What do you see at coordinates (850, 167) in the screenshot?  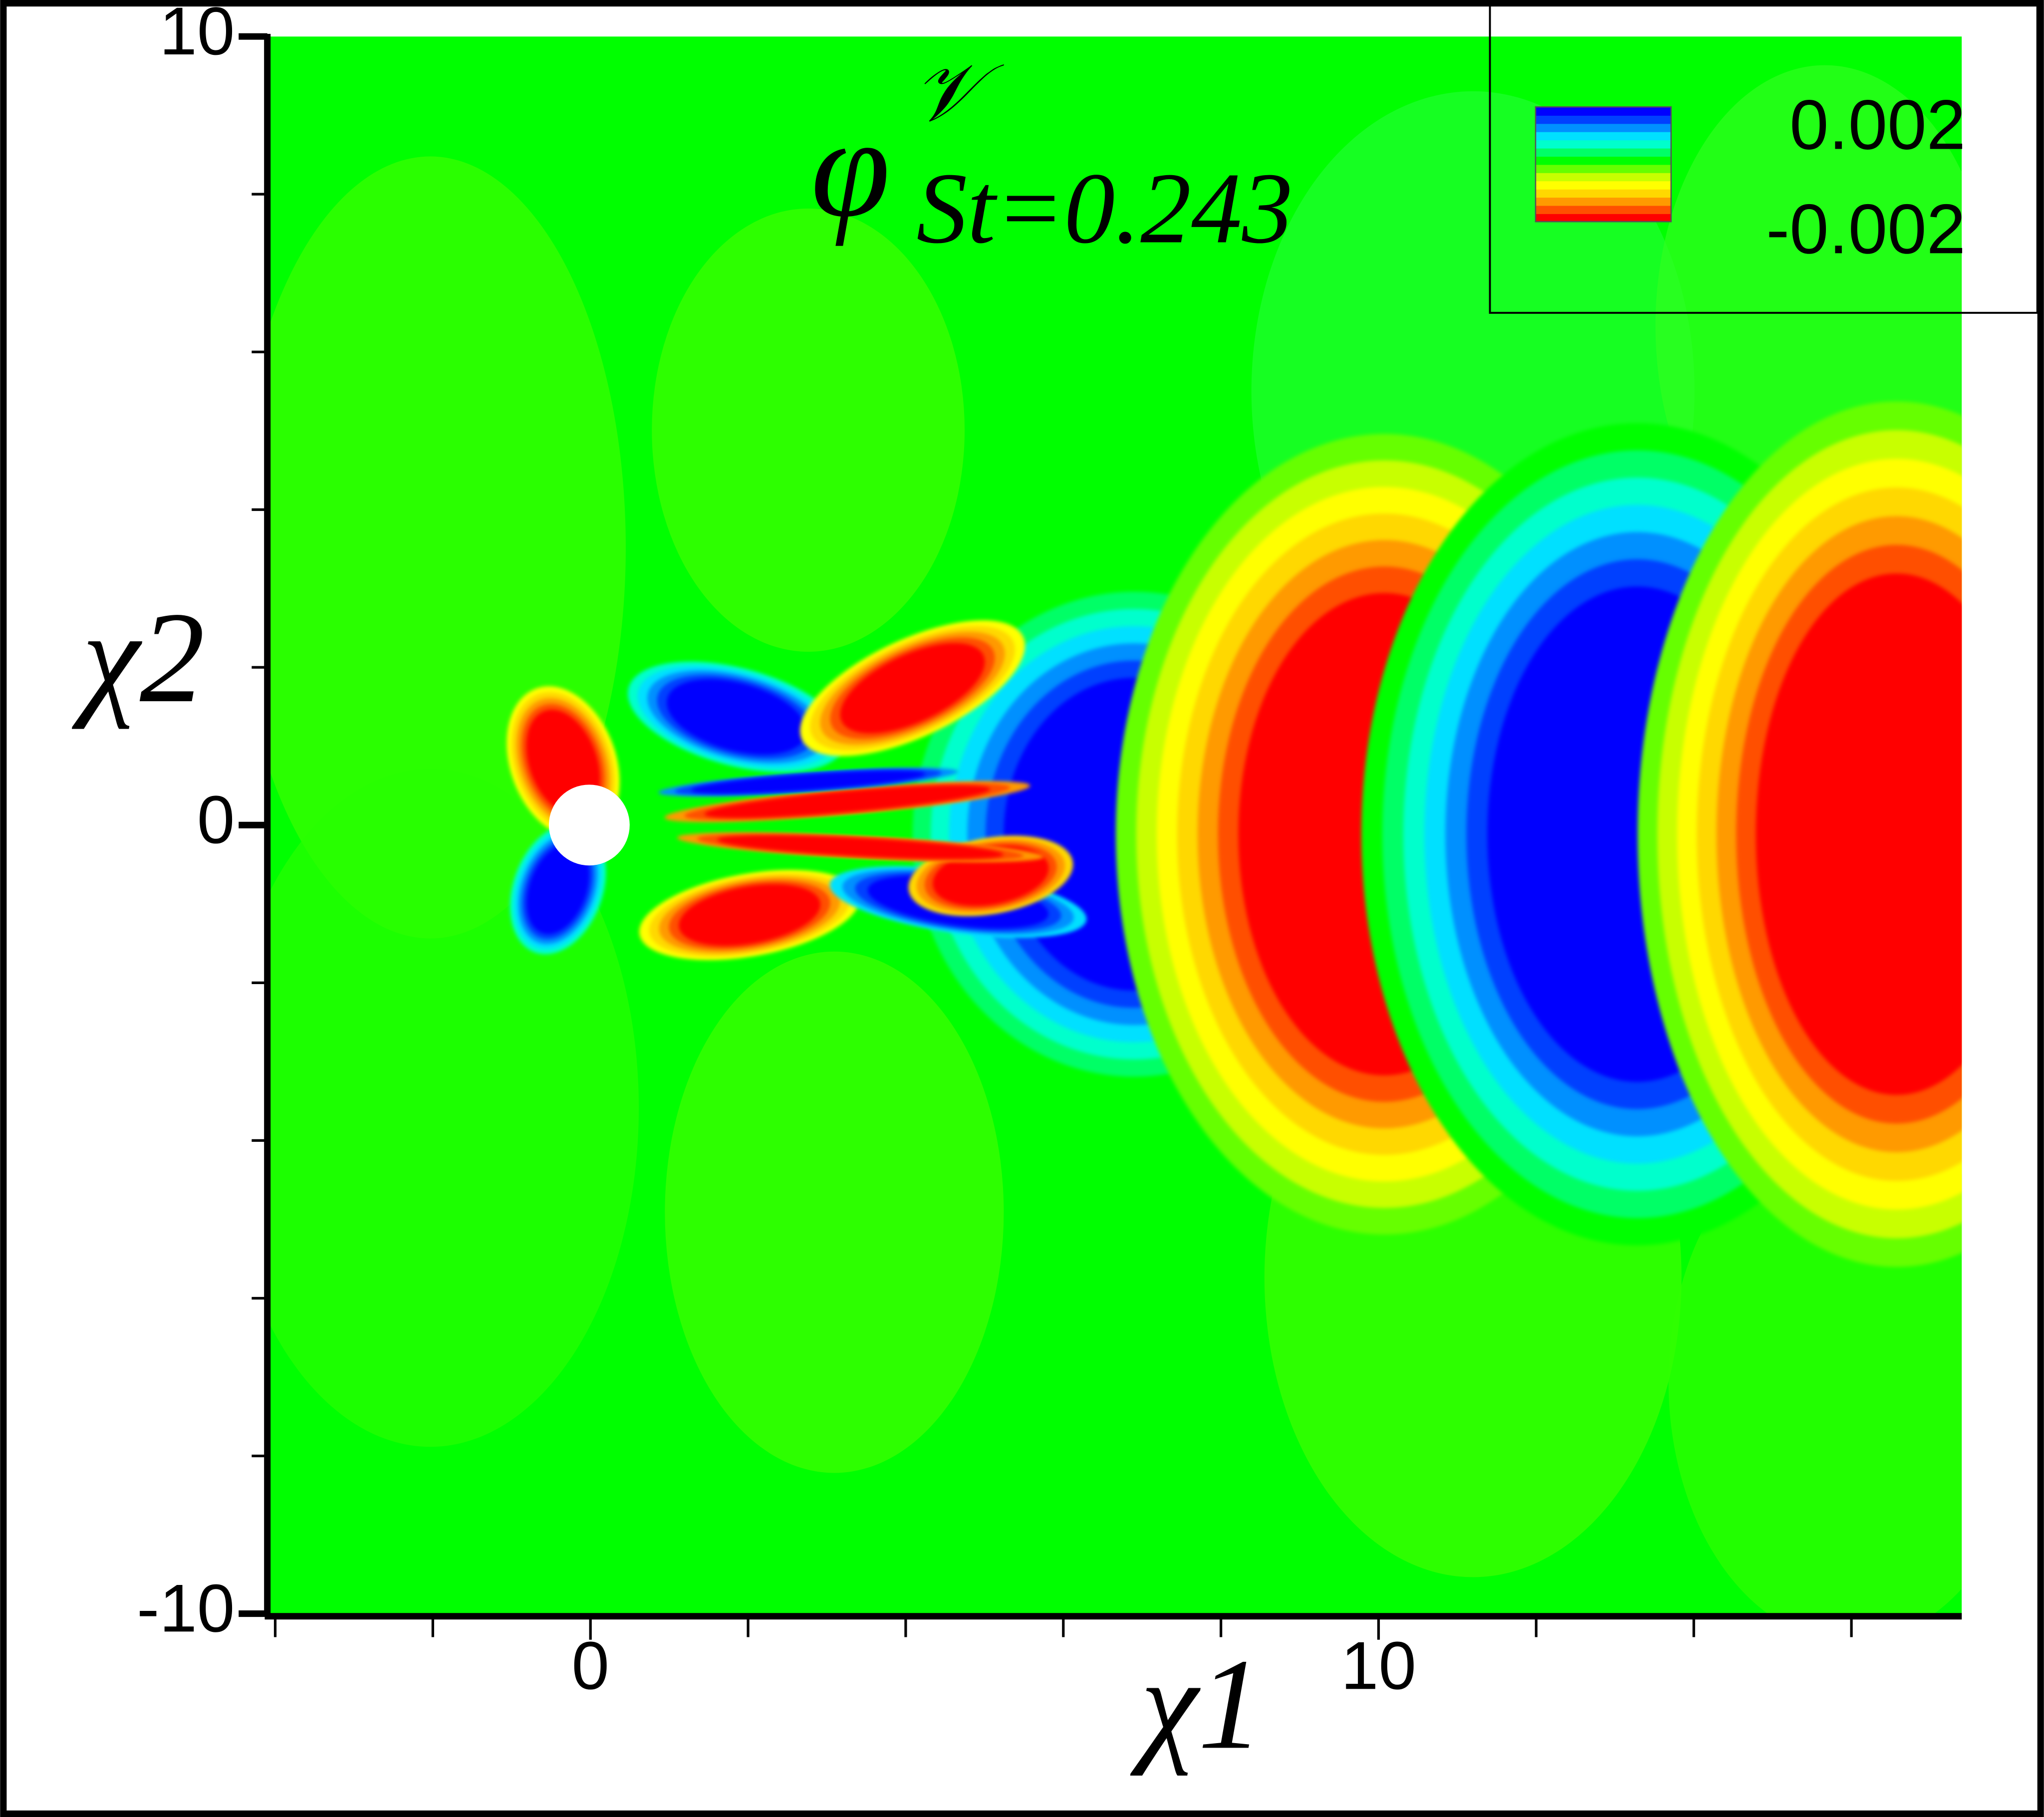 I see `title-symbol: φ` at bounding box center [850, 167].